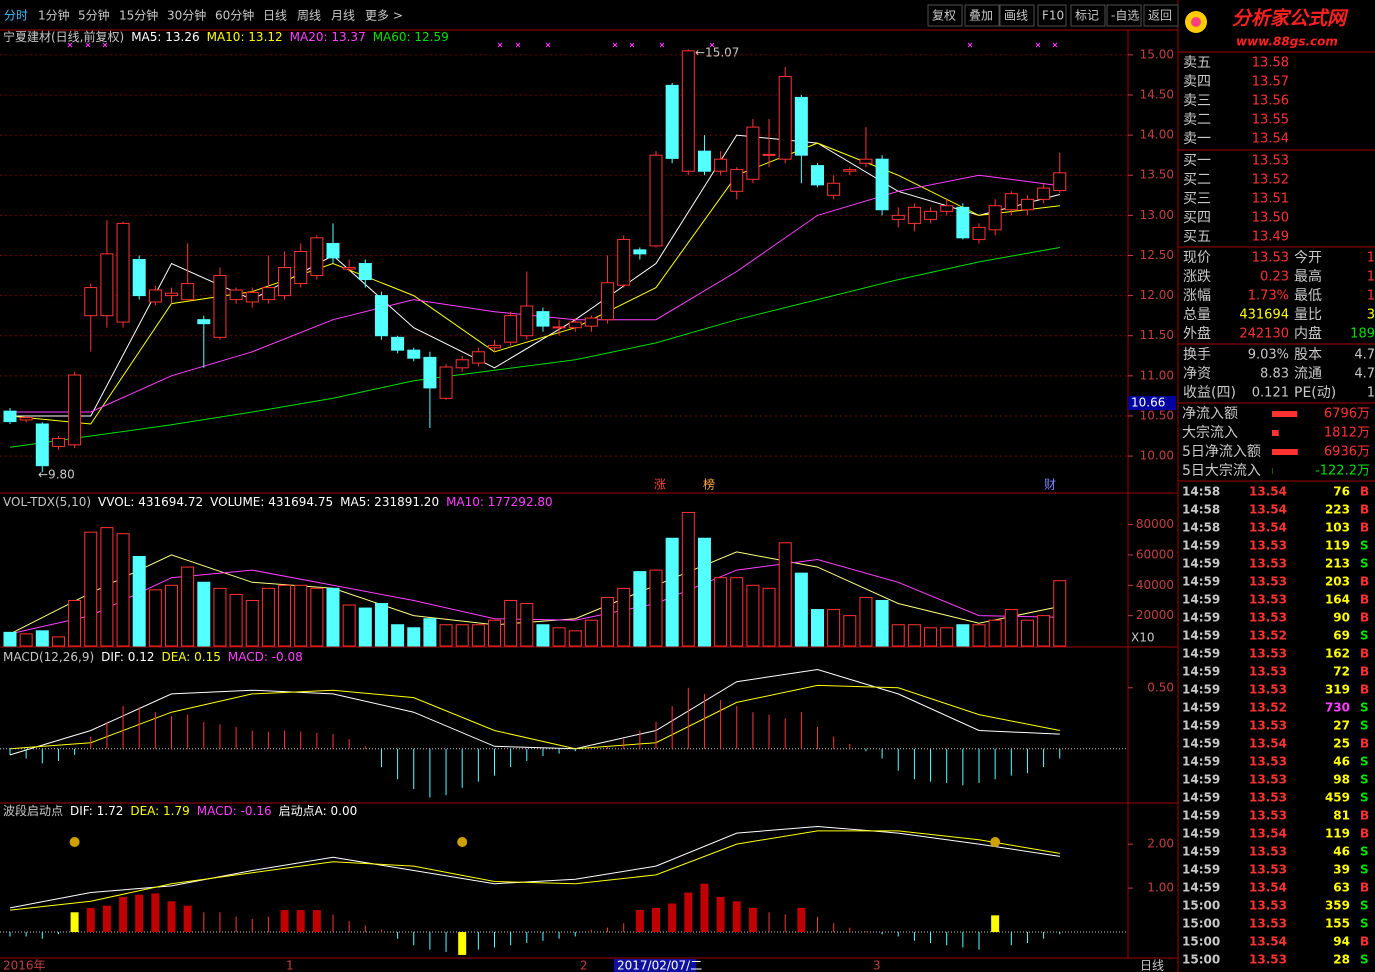 The height and width of the screenshot is (972, 1375). Describe the element at coordinates (309, 16) in the screenshot. I see `period-button: 周线` at that location.